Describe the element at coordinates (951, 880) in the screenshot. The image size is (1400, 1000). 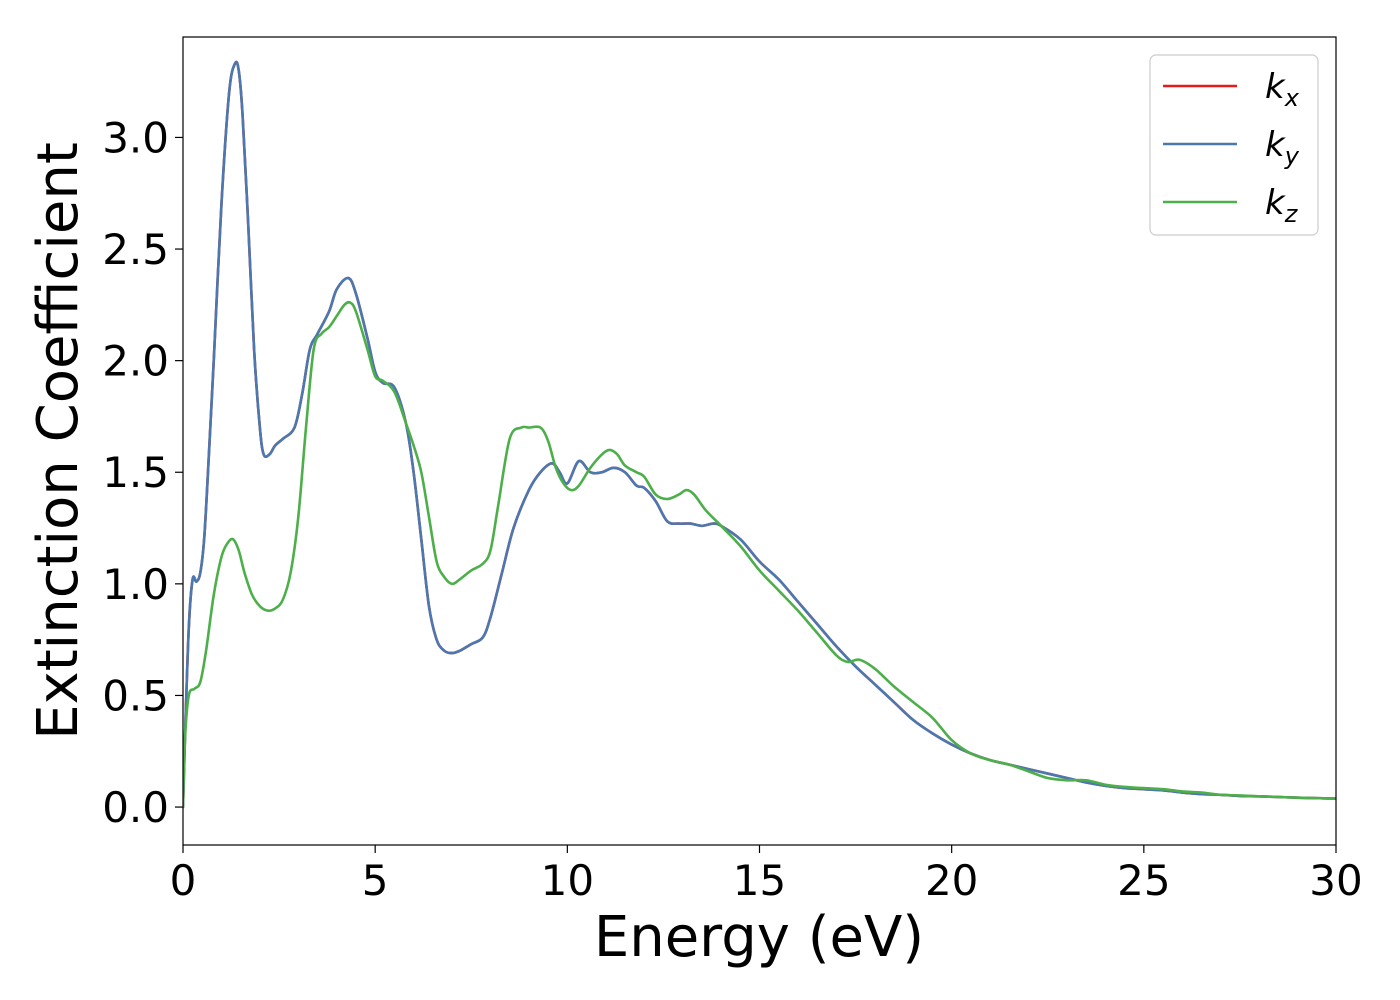
I see `x-tick-label: 20` at that location.